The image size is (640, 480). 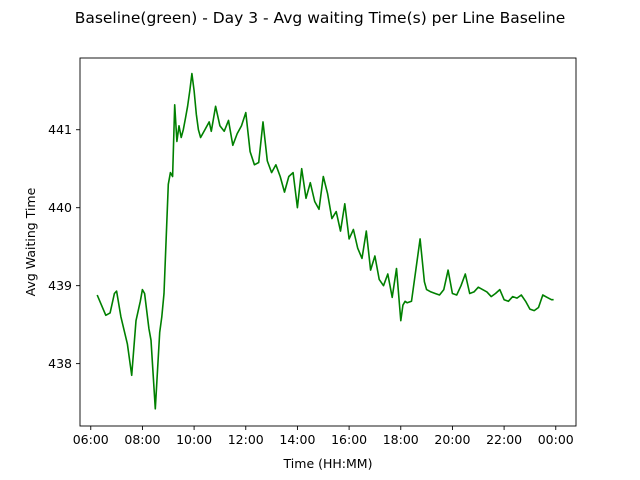 I want to click on x-tick-label: 22:00, so click(x=504, y=439).